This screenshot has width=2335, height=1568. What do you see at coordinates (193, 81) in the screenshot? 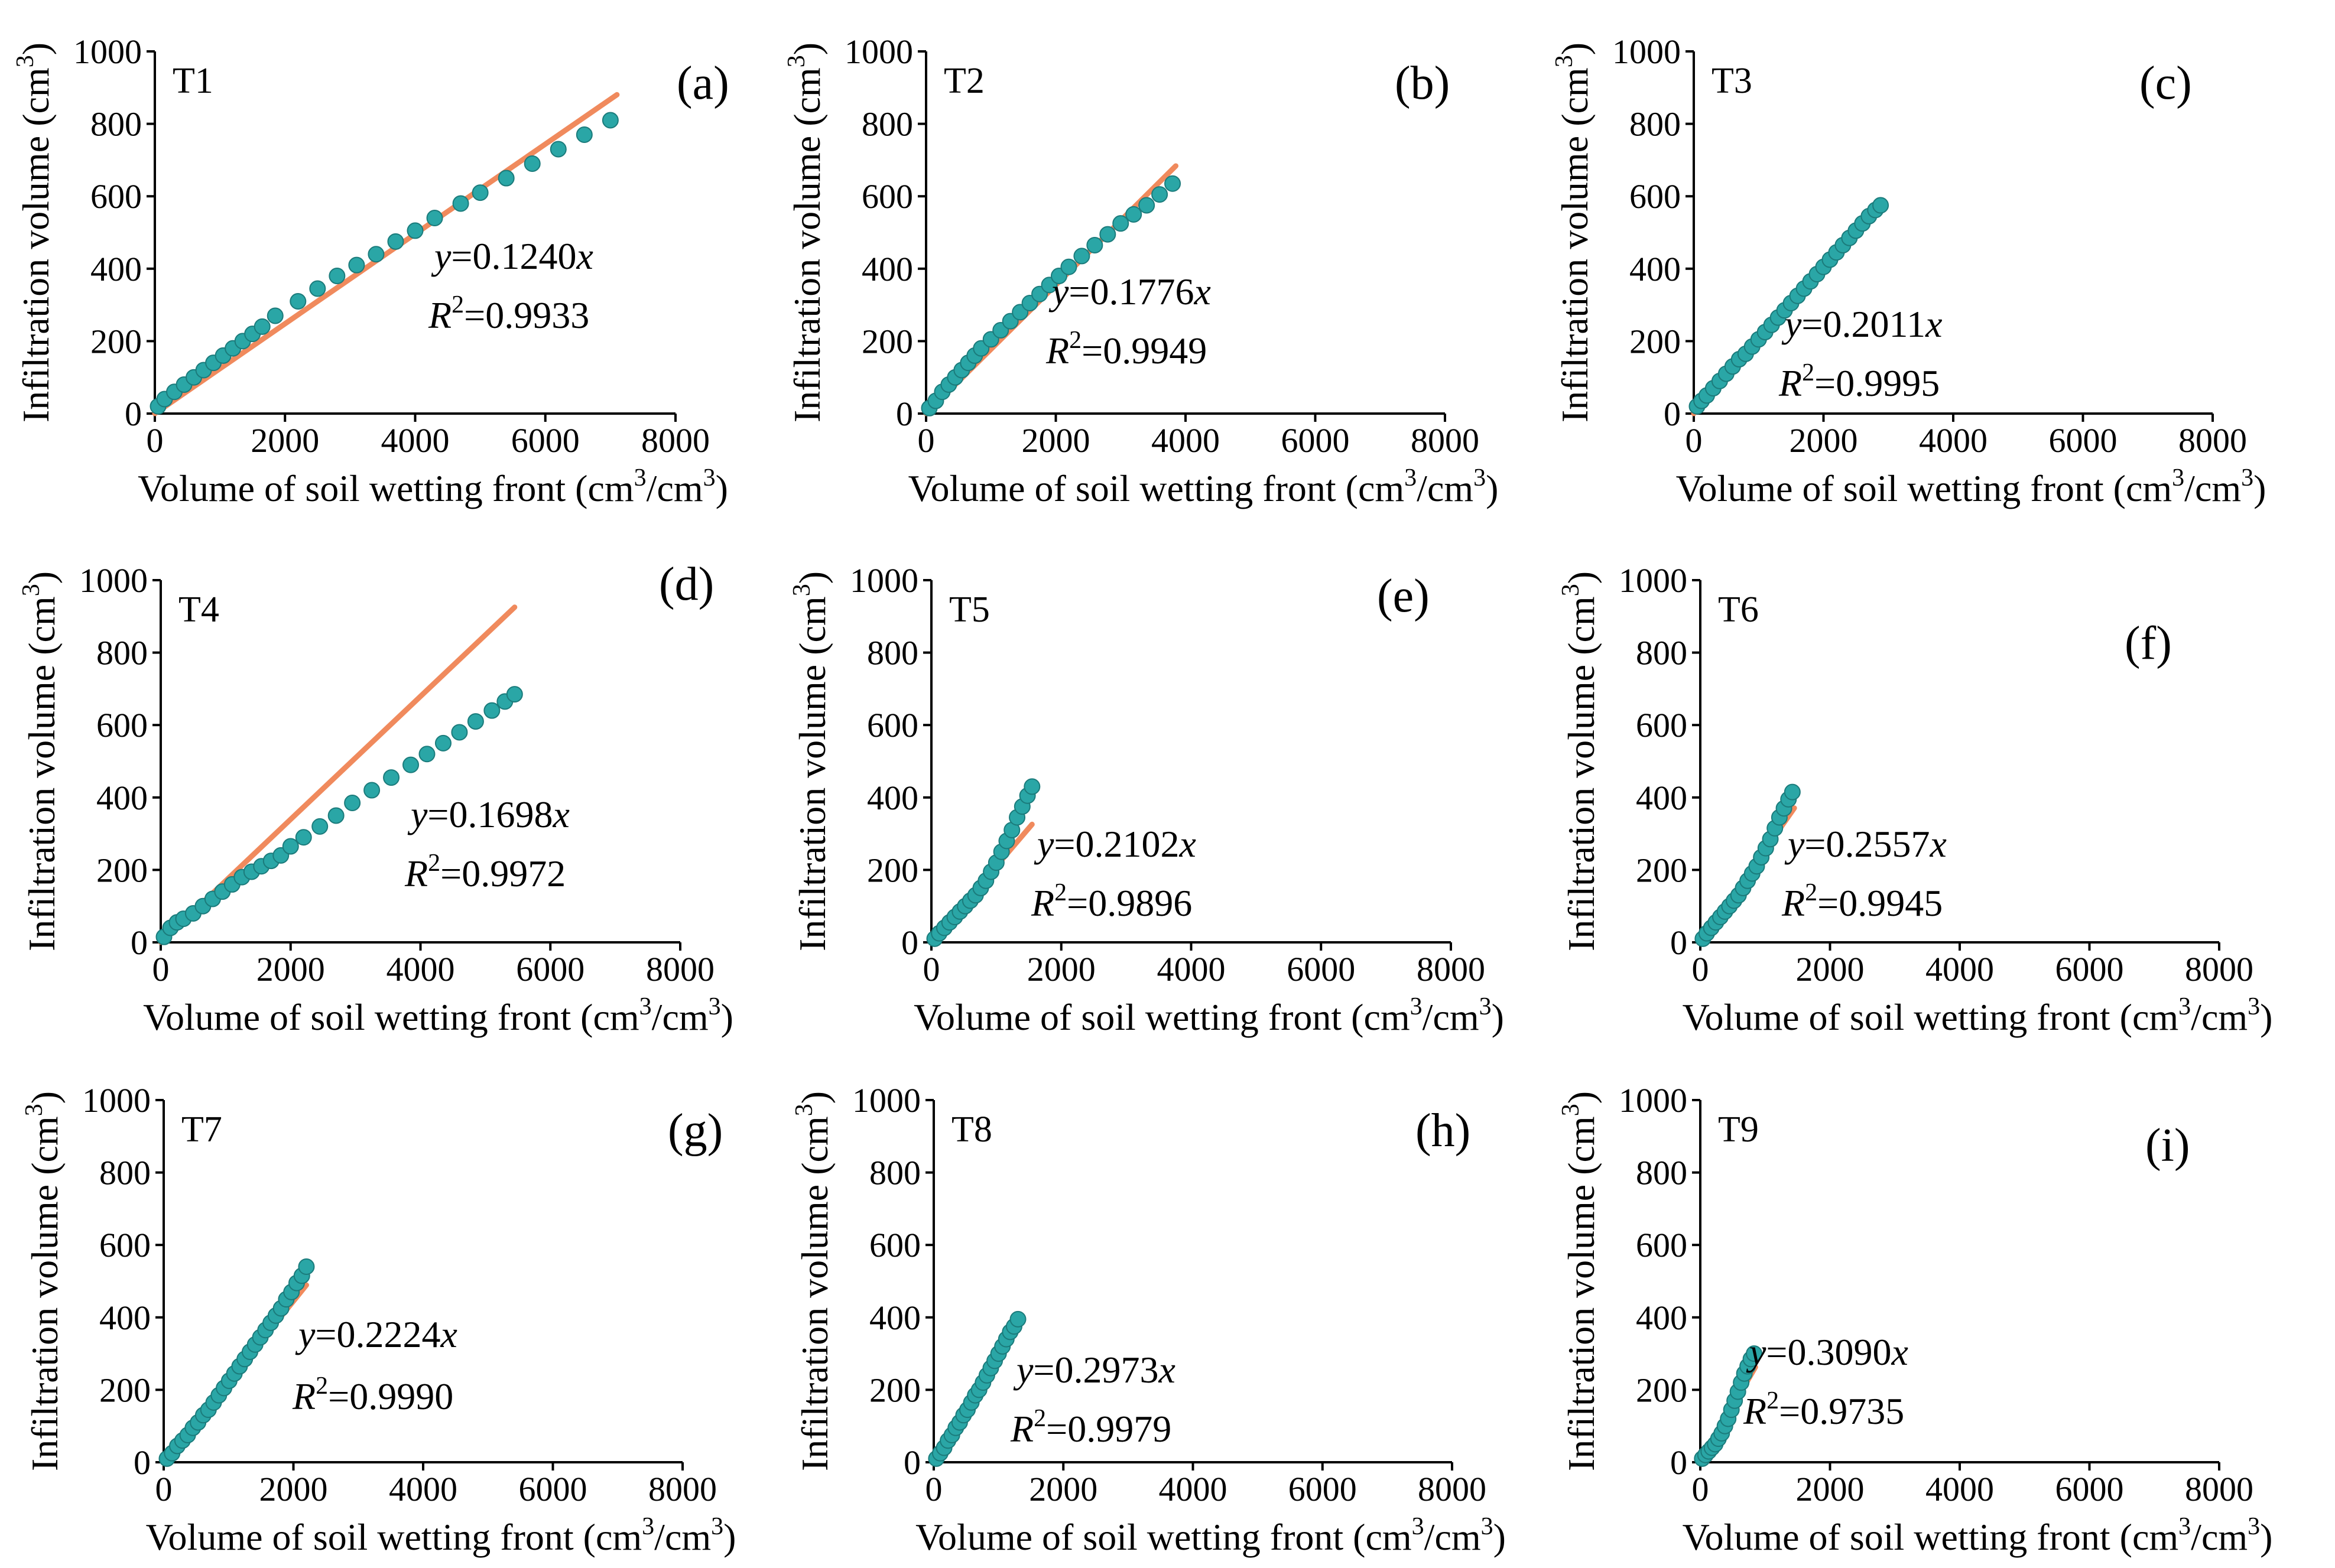
I see `treatment-label: T1` at bounding box center [193, 81].